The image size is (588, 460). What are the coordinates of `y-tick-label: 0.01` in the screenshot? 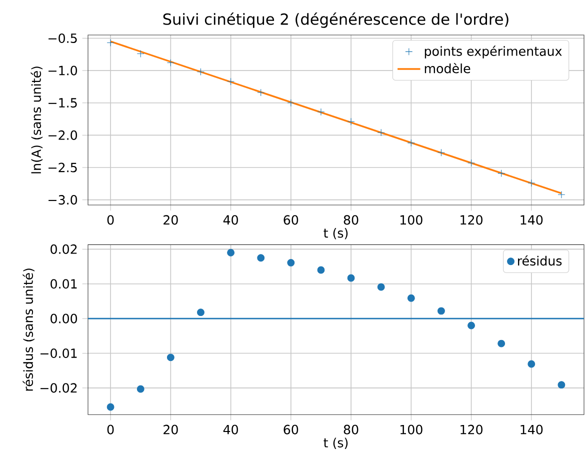 It's located at (63, 284).